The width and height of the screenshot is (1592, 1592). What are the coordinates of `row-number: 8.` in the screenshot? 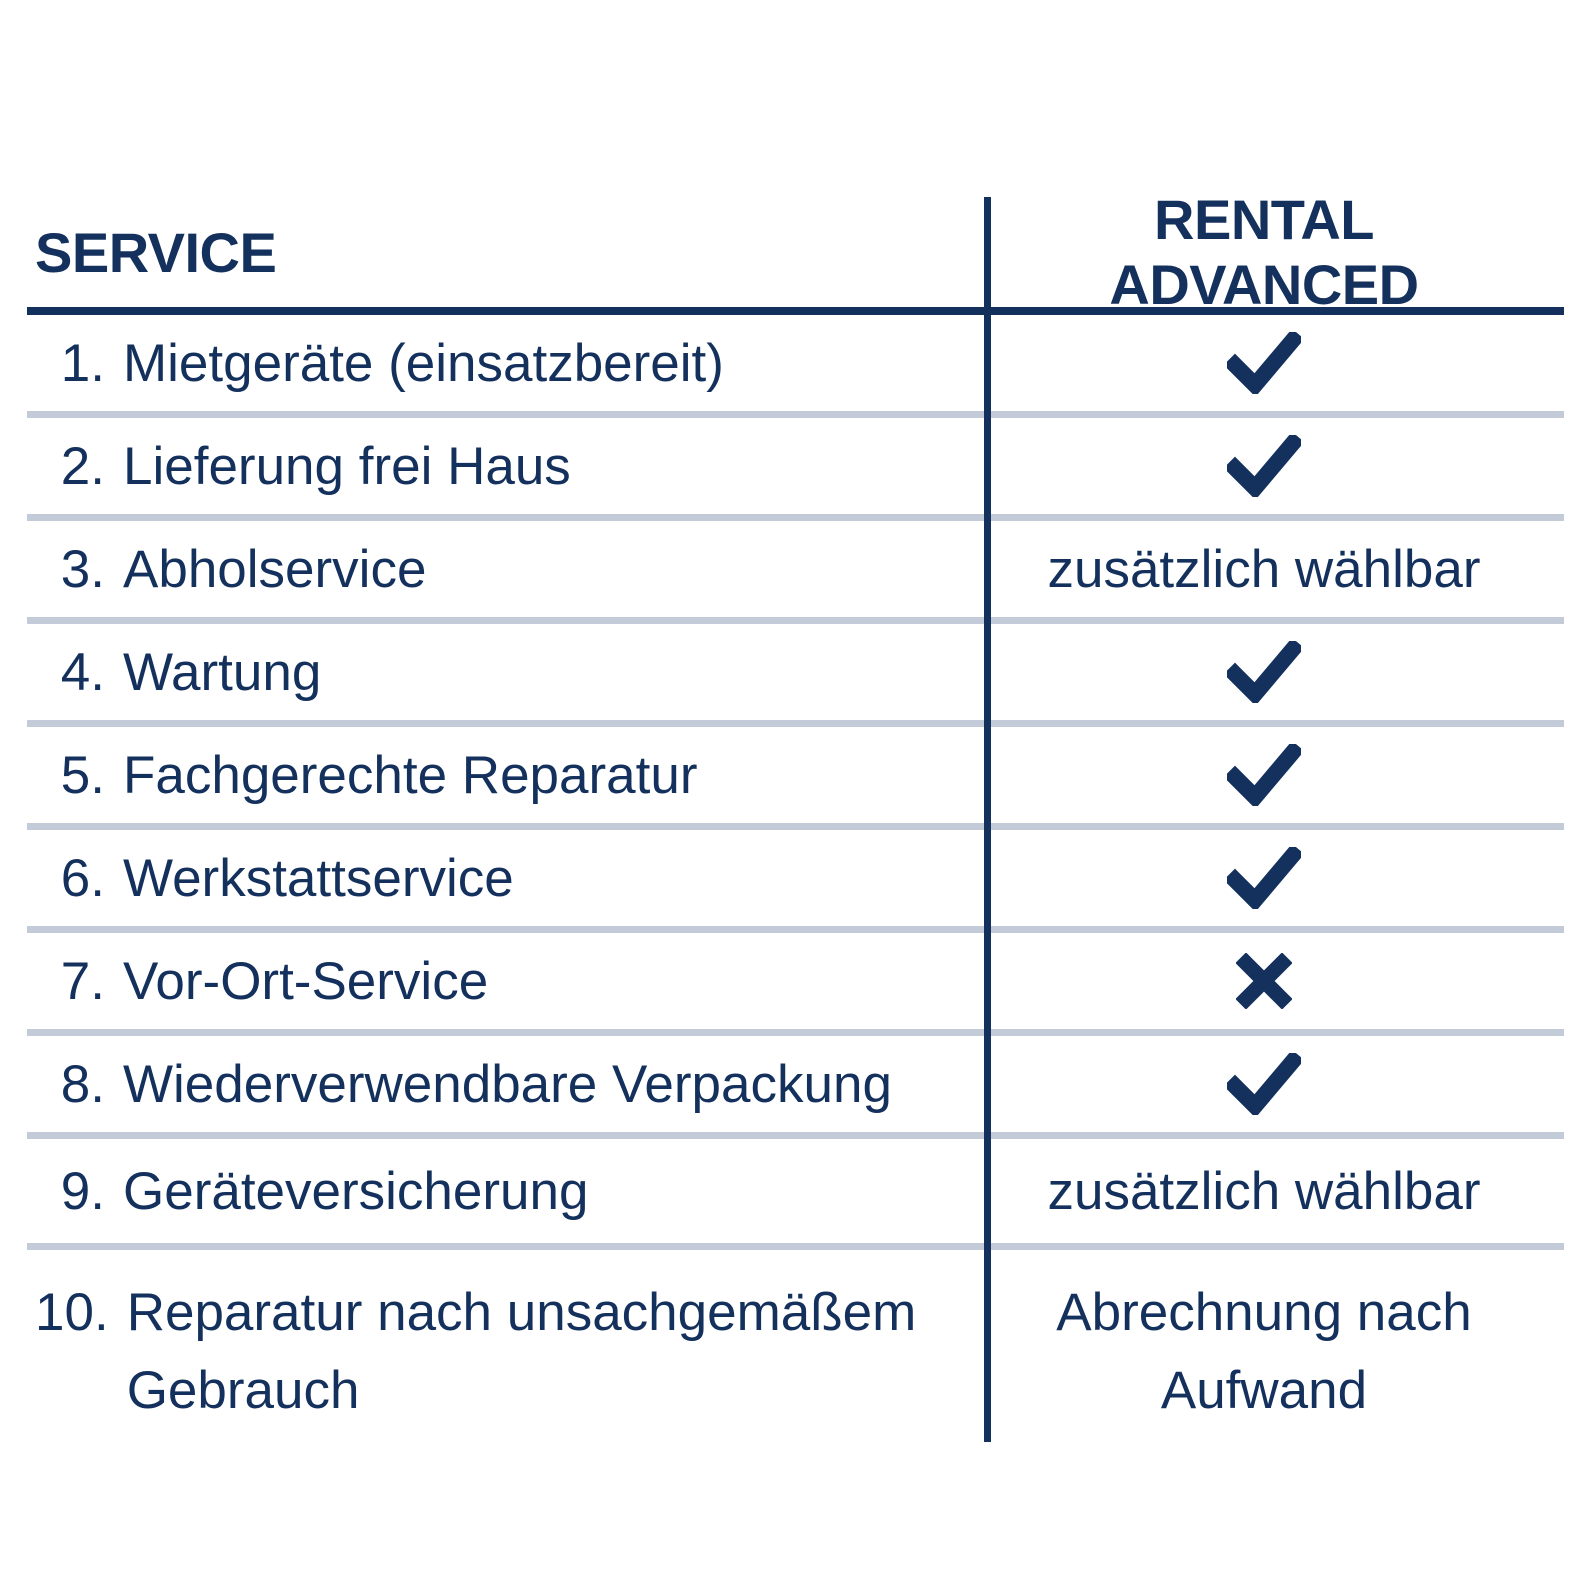 It's located at (82, 1084).